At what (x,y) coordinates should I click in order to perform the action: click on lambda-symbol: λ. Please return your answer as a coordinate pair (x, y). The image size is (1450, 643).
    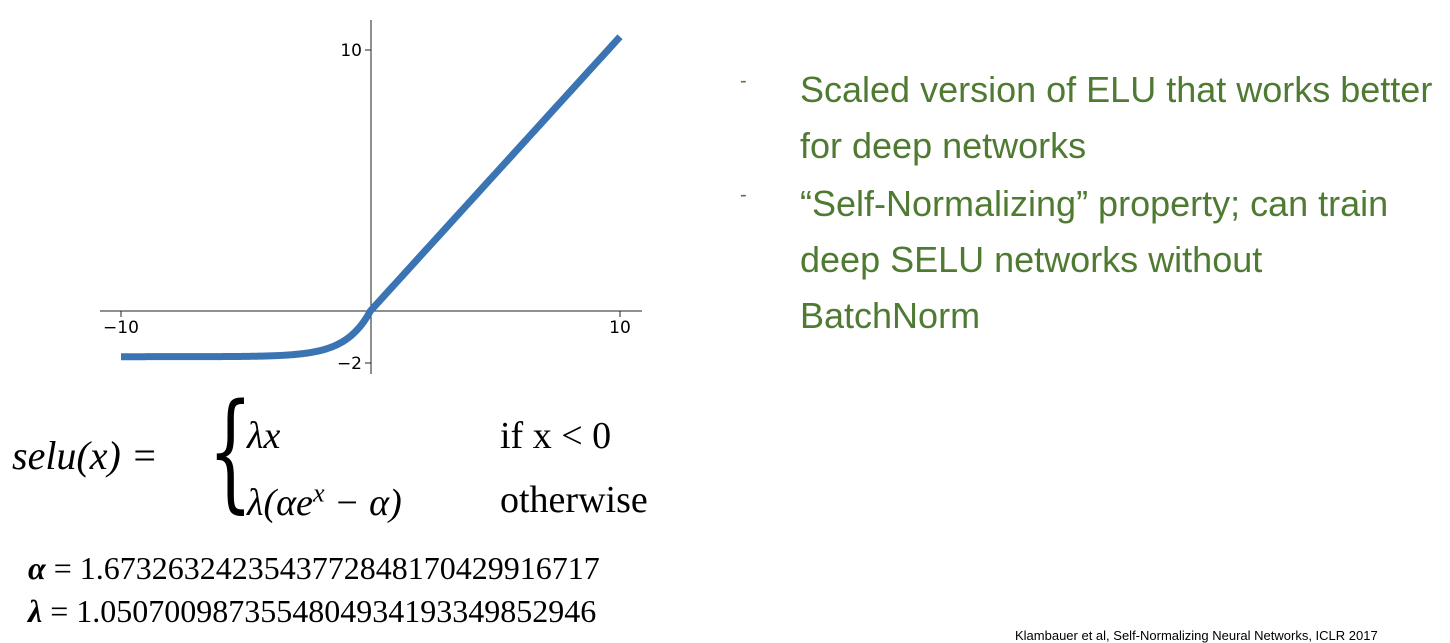
    Looking at the image, I should click on (35, 611).